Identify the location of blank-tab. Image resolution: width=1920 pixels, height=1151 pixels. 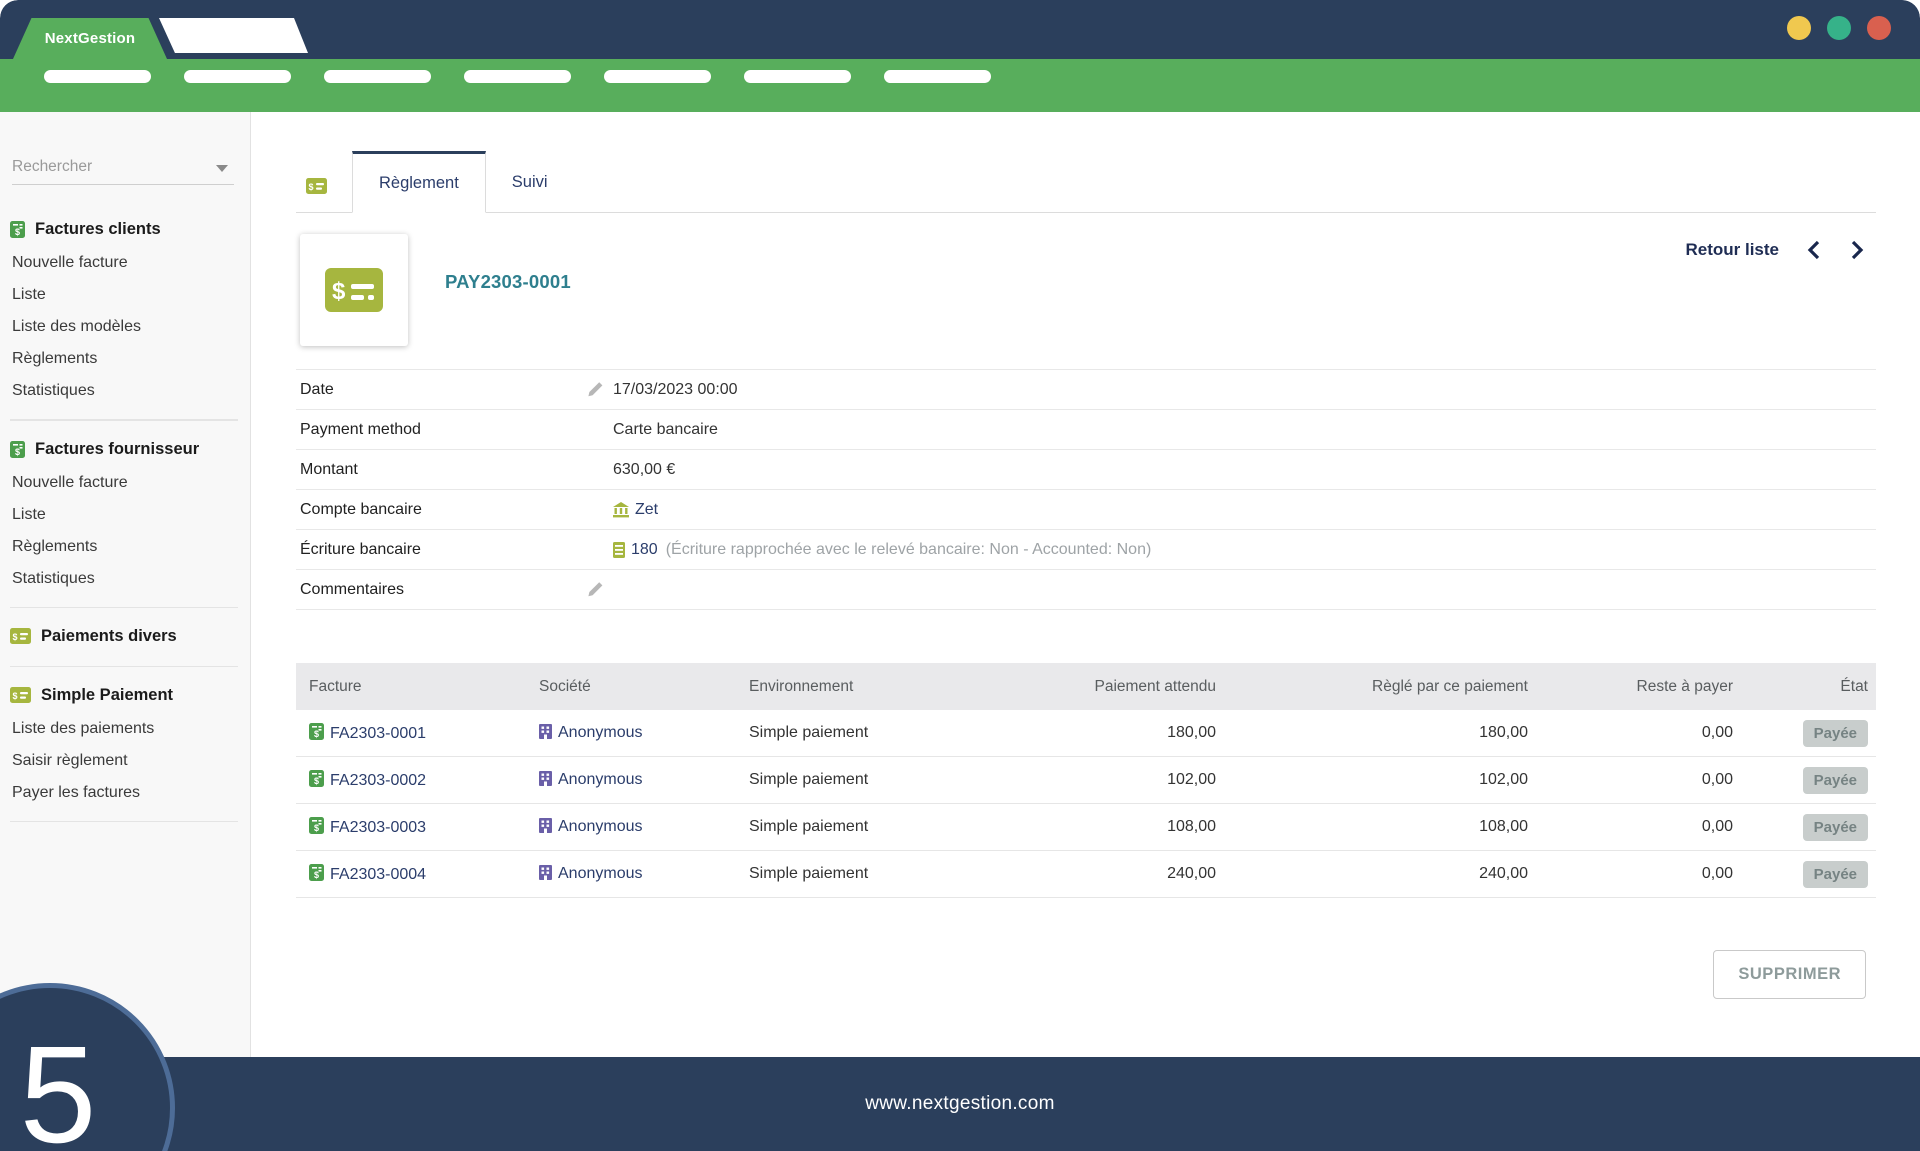
(233, 35).